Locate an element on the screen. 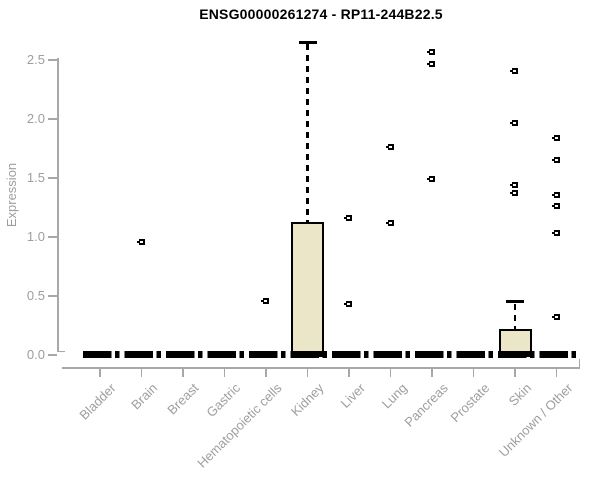 Image resolution: width=600 pixels, height=500 pixels. category-label: Prostate is located at coordinates (470, 403).